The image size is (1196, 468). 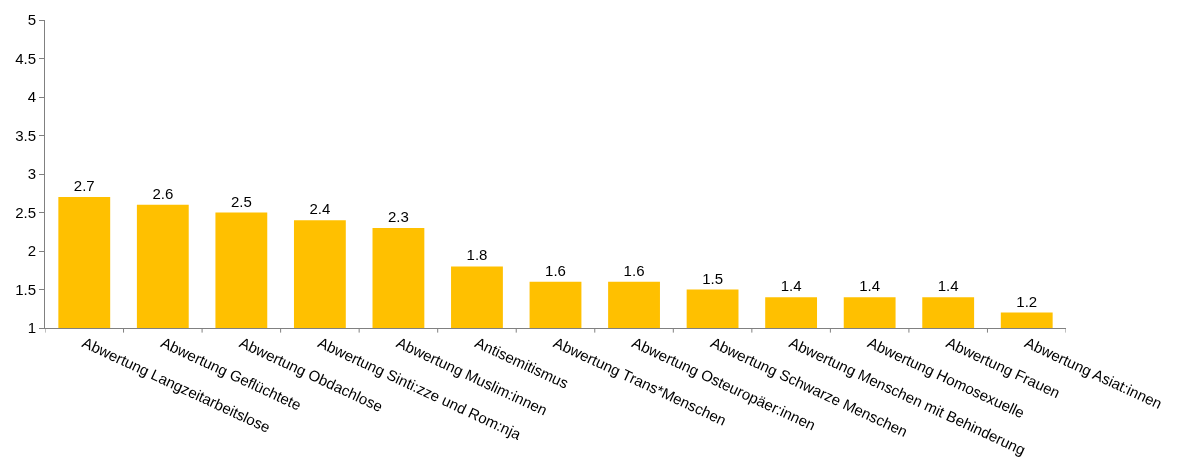 I want to click on data-label: 2.5, so click(x=241, y=201).